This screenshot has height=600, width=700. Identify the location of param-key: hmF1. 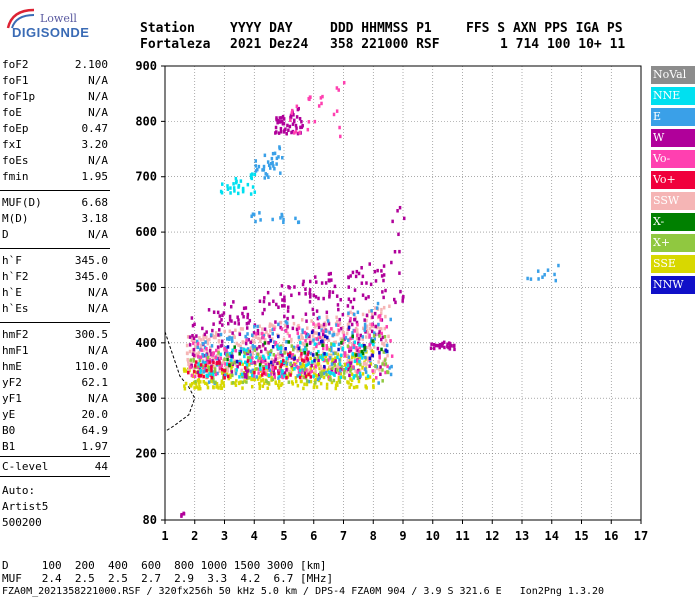
(15, 350).